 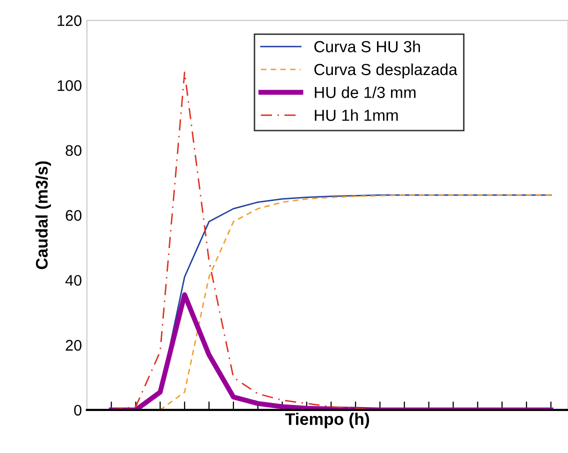 What do you see at coordinates (70, 20) in the screenshot?
I see `y-tick-label: 120` at bounding box center [70, 20].